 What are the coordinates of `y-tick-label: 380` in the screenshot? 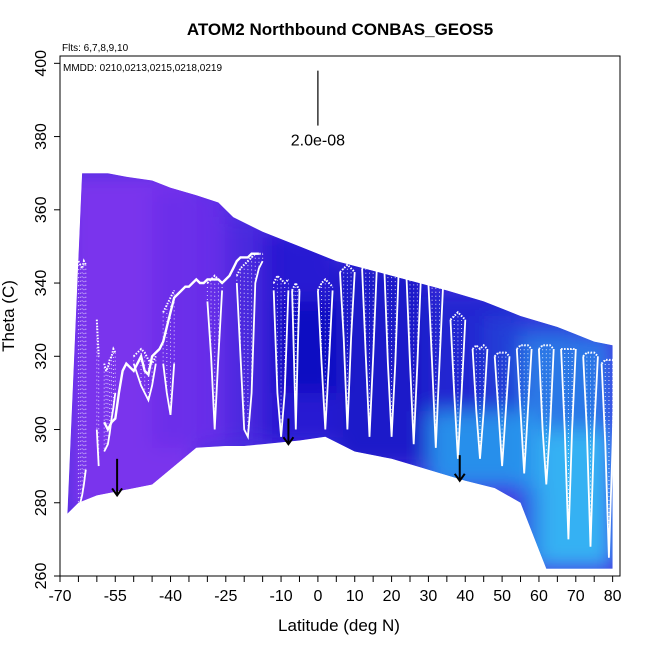 It's located at (41, 136).